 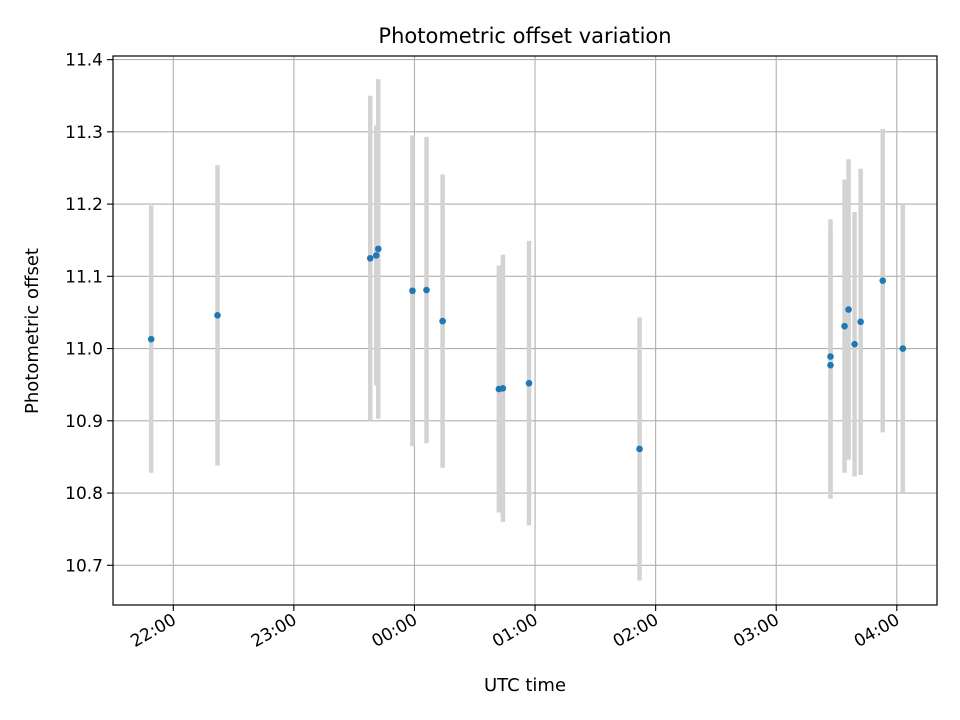 What do you see at coordinates (84, 494) in the screenshot?
I see `y-tick-label: 10.8` at bounding box center [84, 494].